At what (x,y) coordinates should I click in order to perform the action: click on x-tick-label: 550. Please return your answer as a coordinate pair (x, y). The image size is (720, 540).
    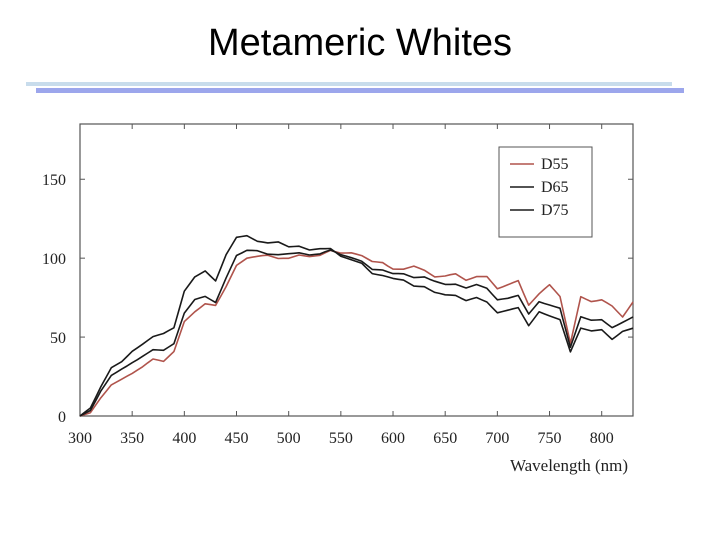
    Looking at the image, I should click on (341, 438).